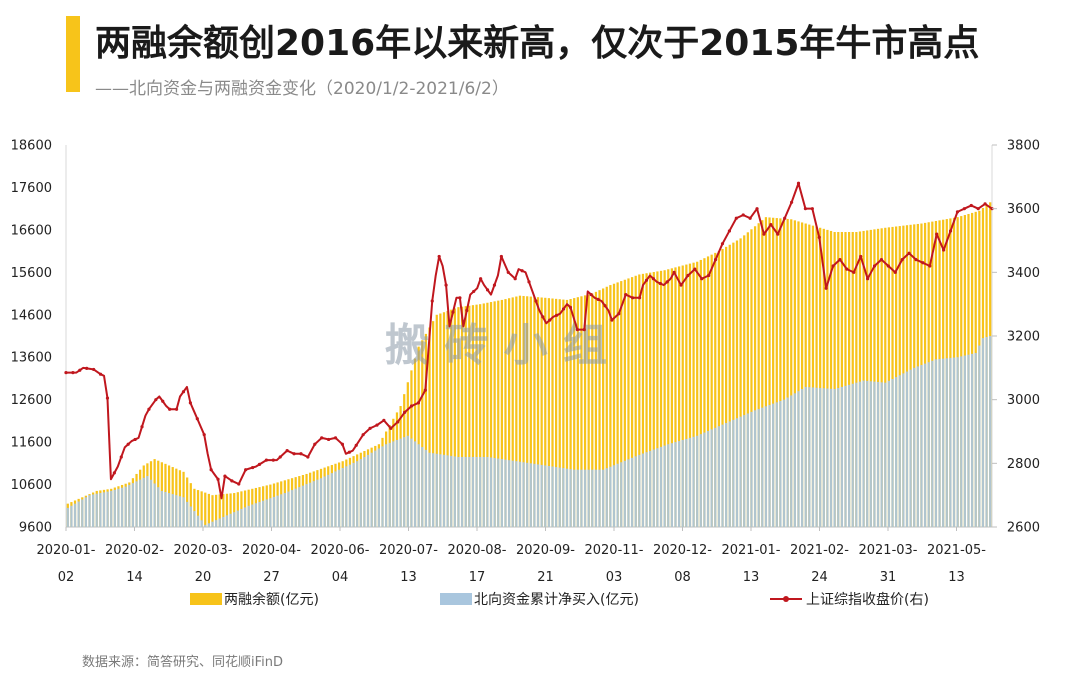 The image size is (1080, 677). I want to click on x-tick-label-bottom: 02, so click(66, 577).